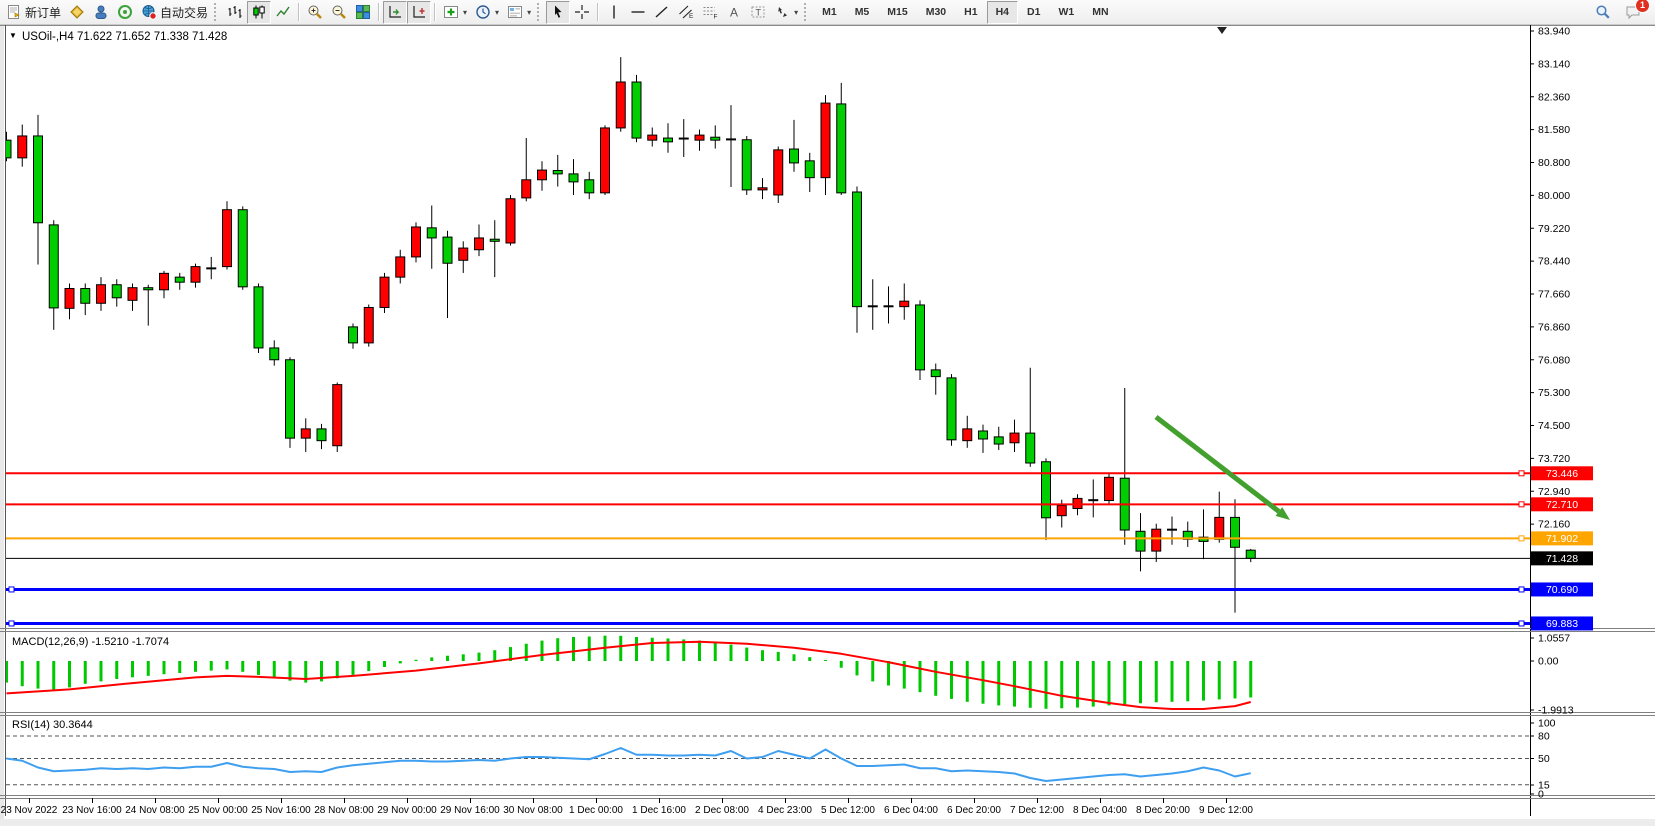 This screenshot has height=826, width=1655. Describe the element at coordinates (1002, 12) in the screenshot. I see `tf-H4: H4` at that location.